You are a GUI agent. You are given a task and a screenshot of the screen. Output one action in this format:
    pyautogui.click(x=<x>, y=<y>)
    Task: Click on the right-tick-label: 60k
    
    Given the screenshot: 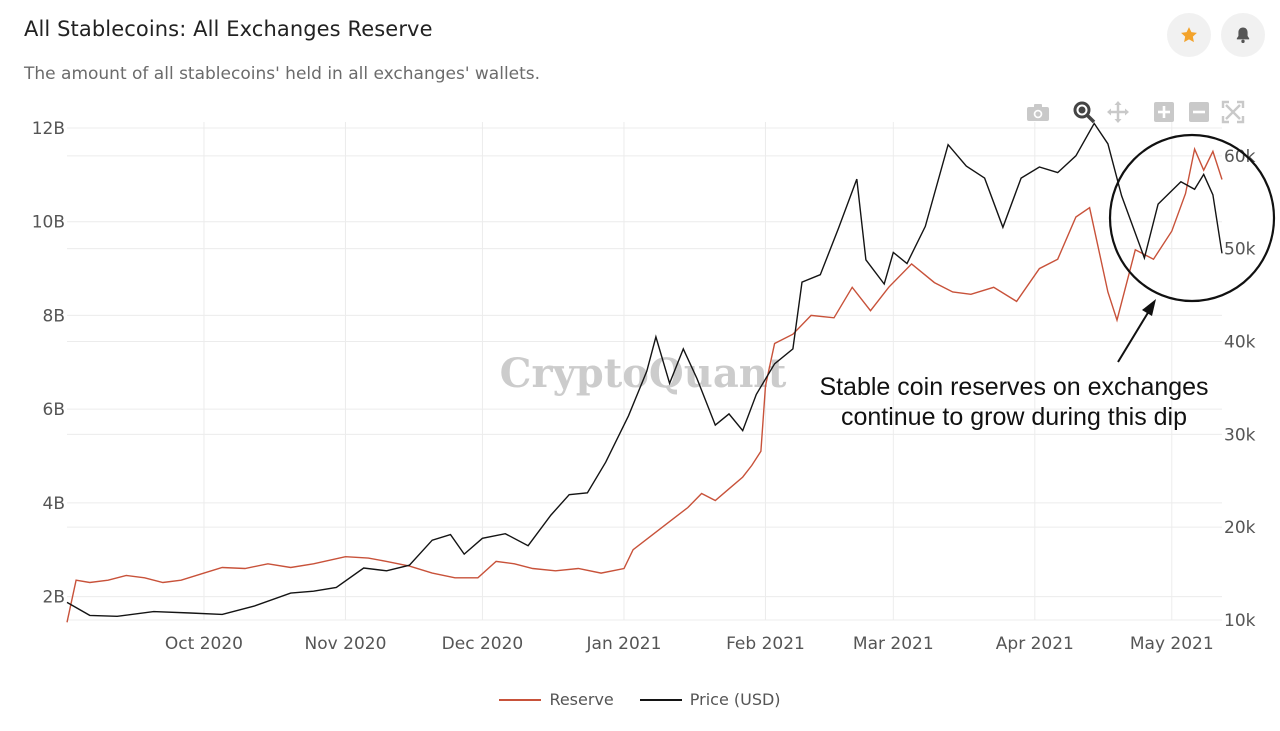 What is the action you would take?
    pyautogui.click(x=1240, y=157)
    